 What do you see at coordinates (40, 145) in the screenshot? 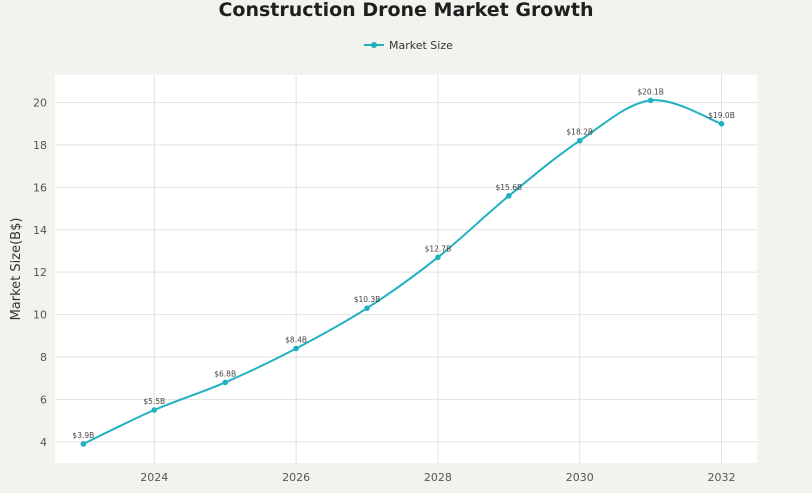
I see `y-tick-label: 18` at bounding box center [40, 145].